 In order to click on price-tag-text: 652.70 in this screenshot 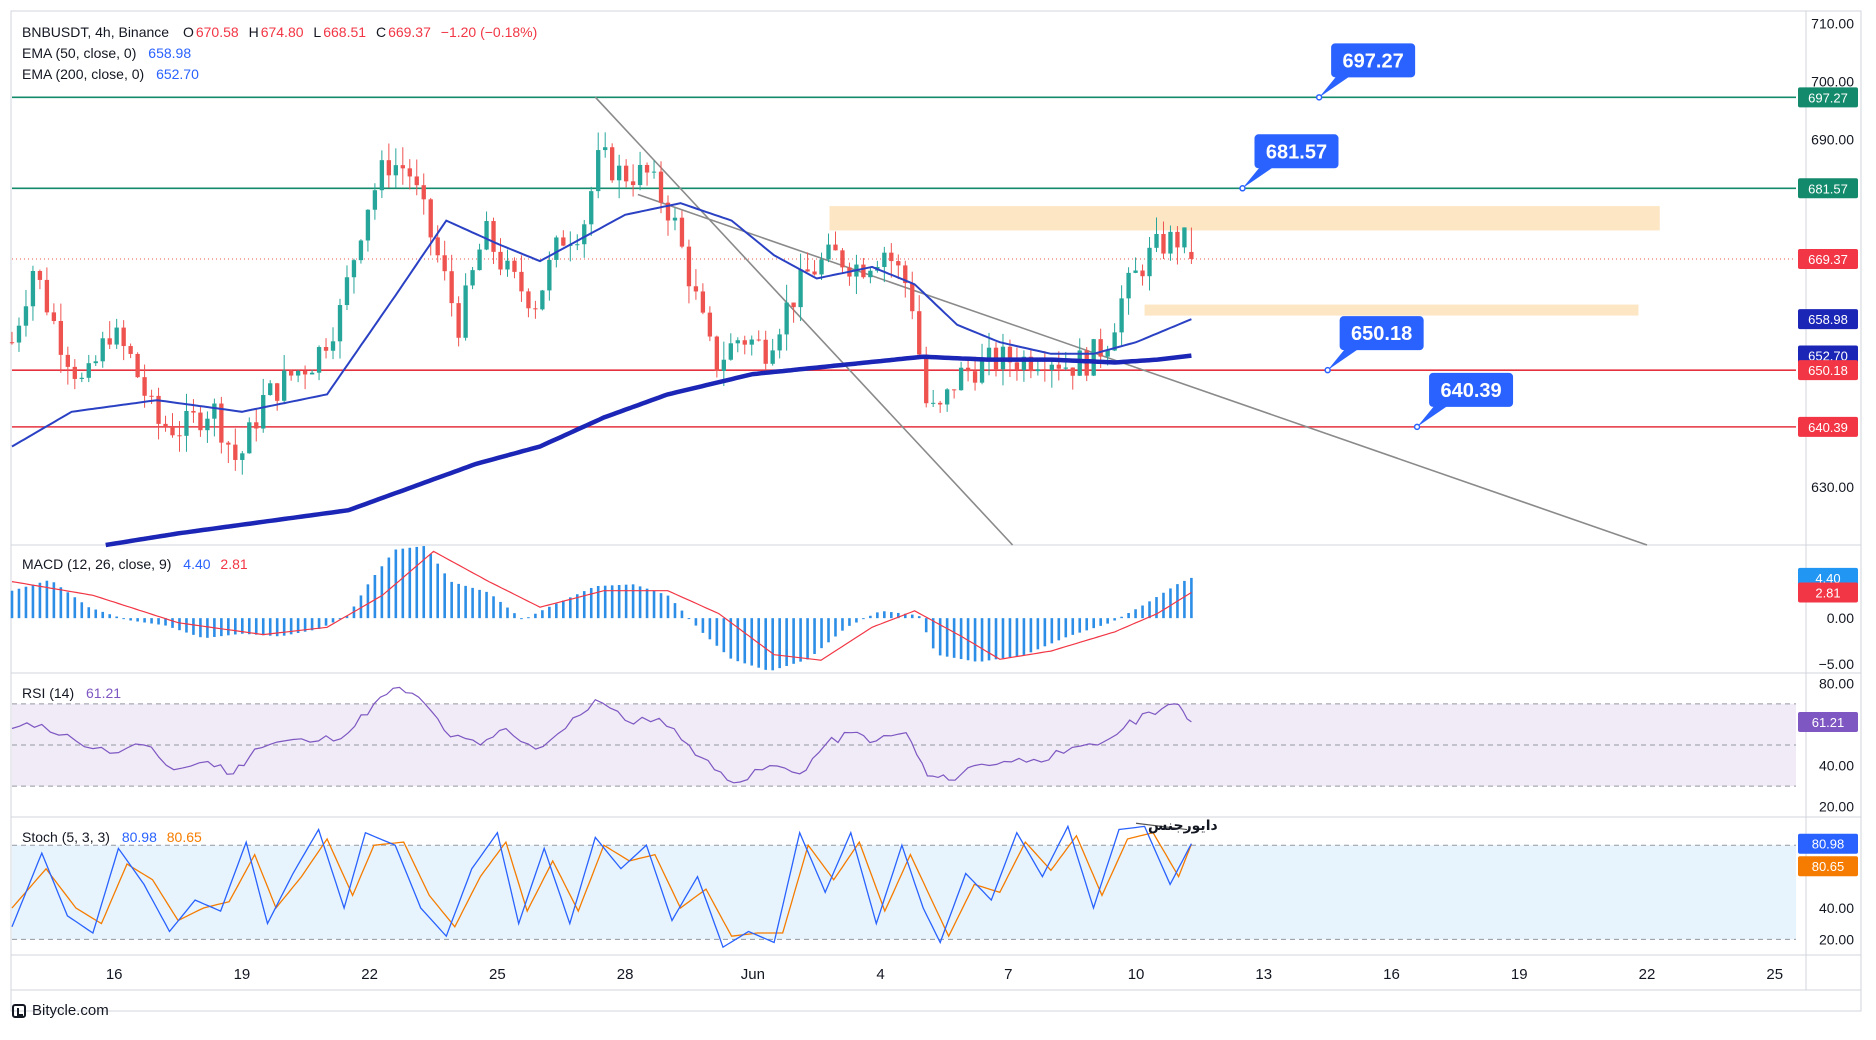, I will do `click(1828, 356)`.